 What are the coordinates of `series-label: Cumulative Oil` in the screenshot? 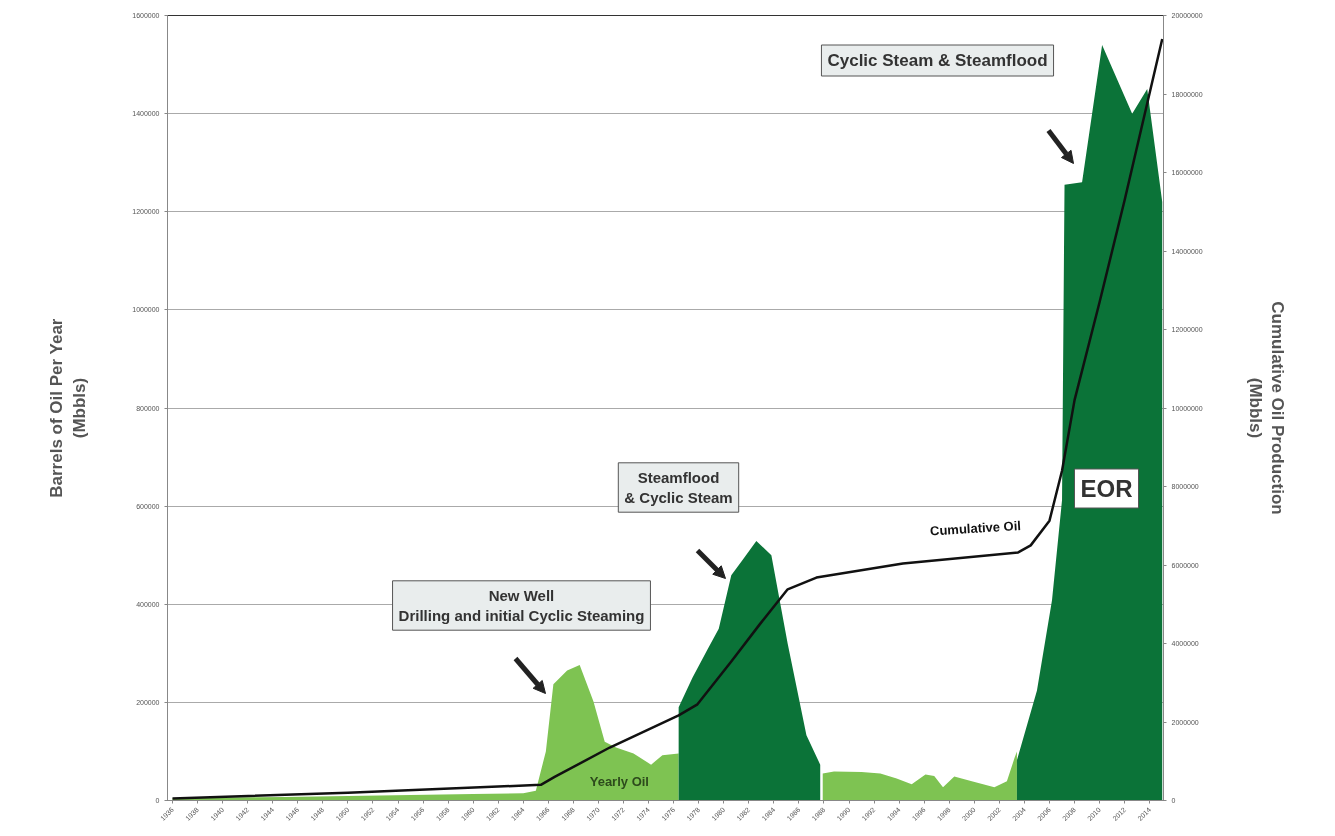 It's located at (975, 528).